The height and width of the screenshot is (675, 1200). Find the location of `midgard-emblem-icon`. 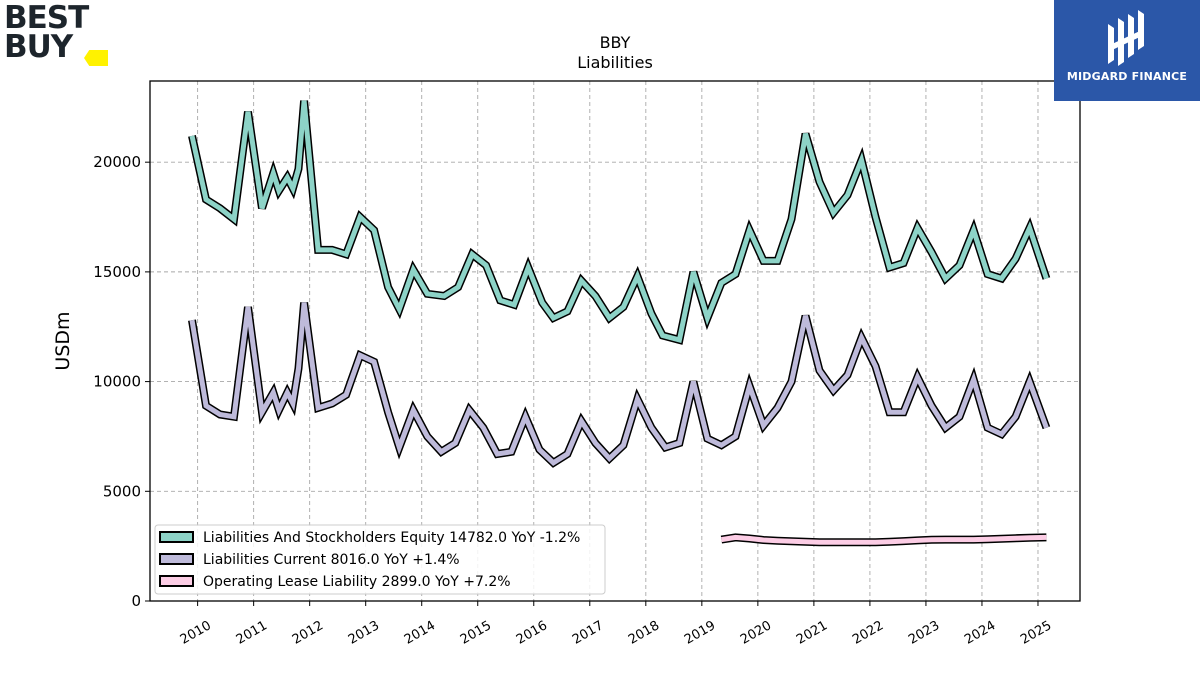

midgard-emblem-icon is located at coordinates (1126, 38).